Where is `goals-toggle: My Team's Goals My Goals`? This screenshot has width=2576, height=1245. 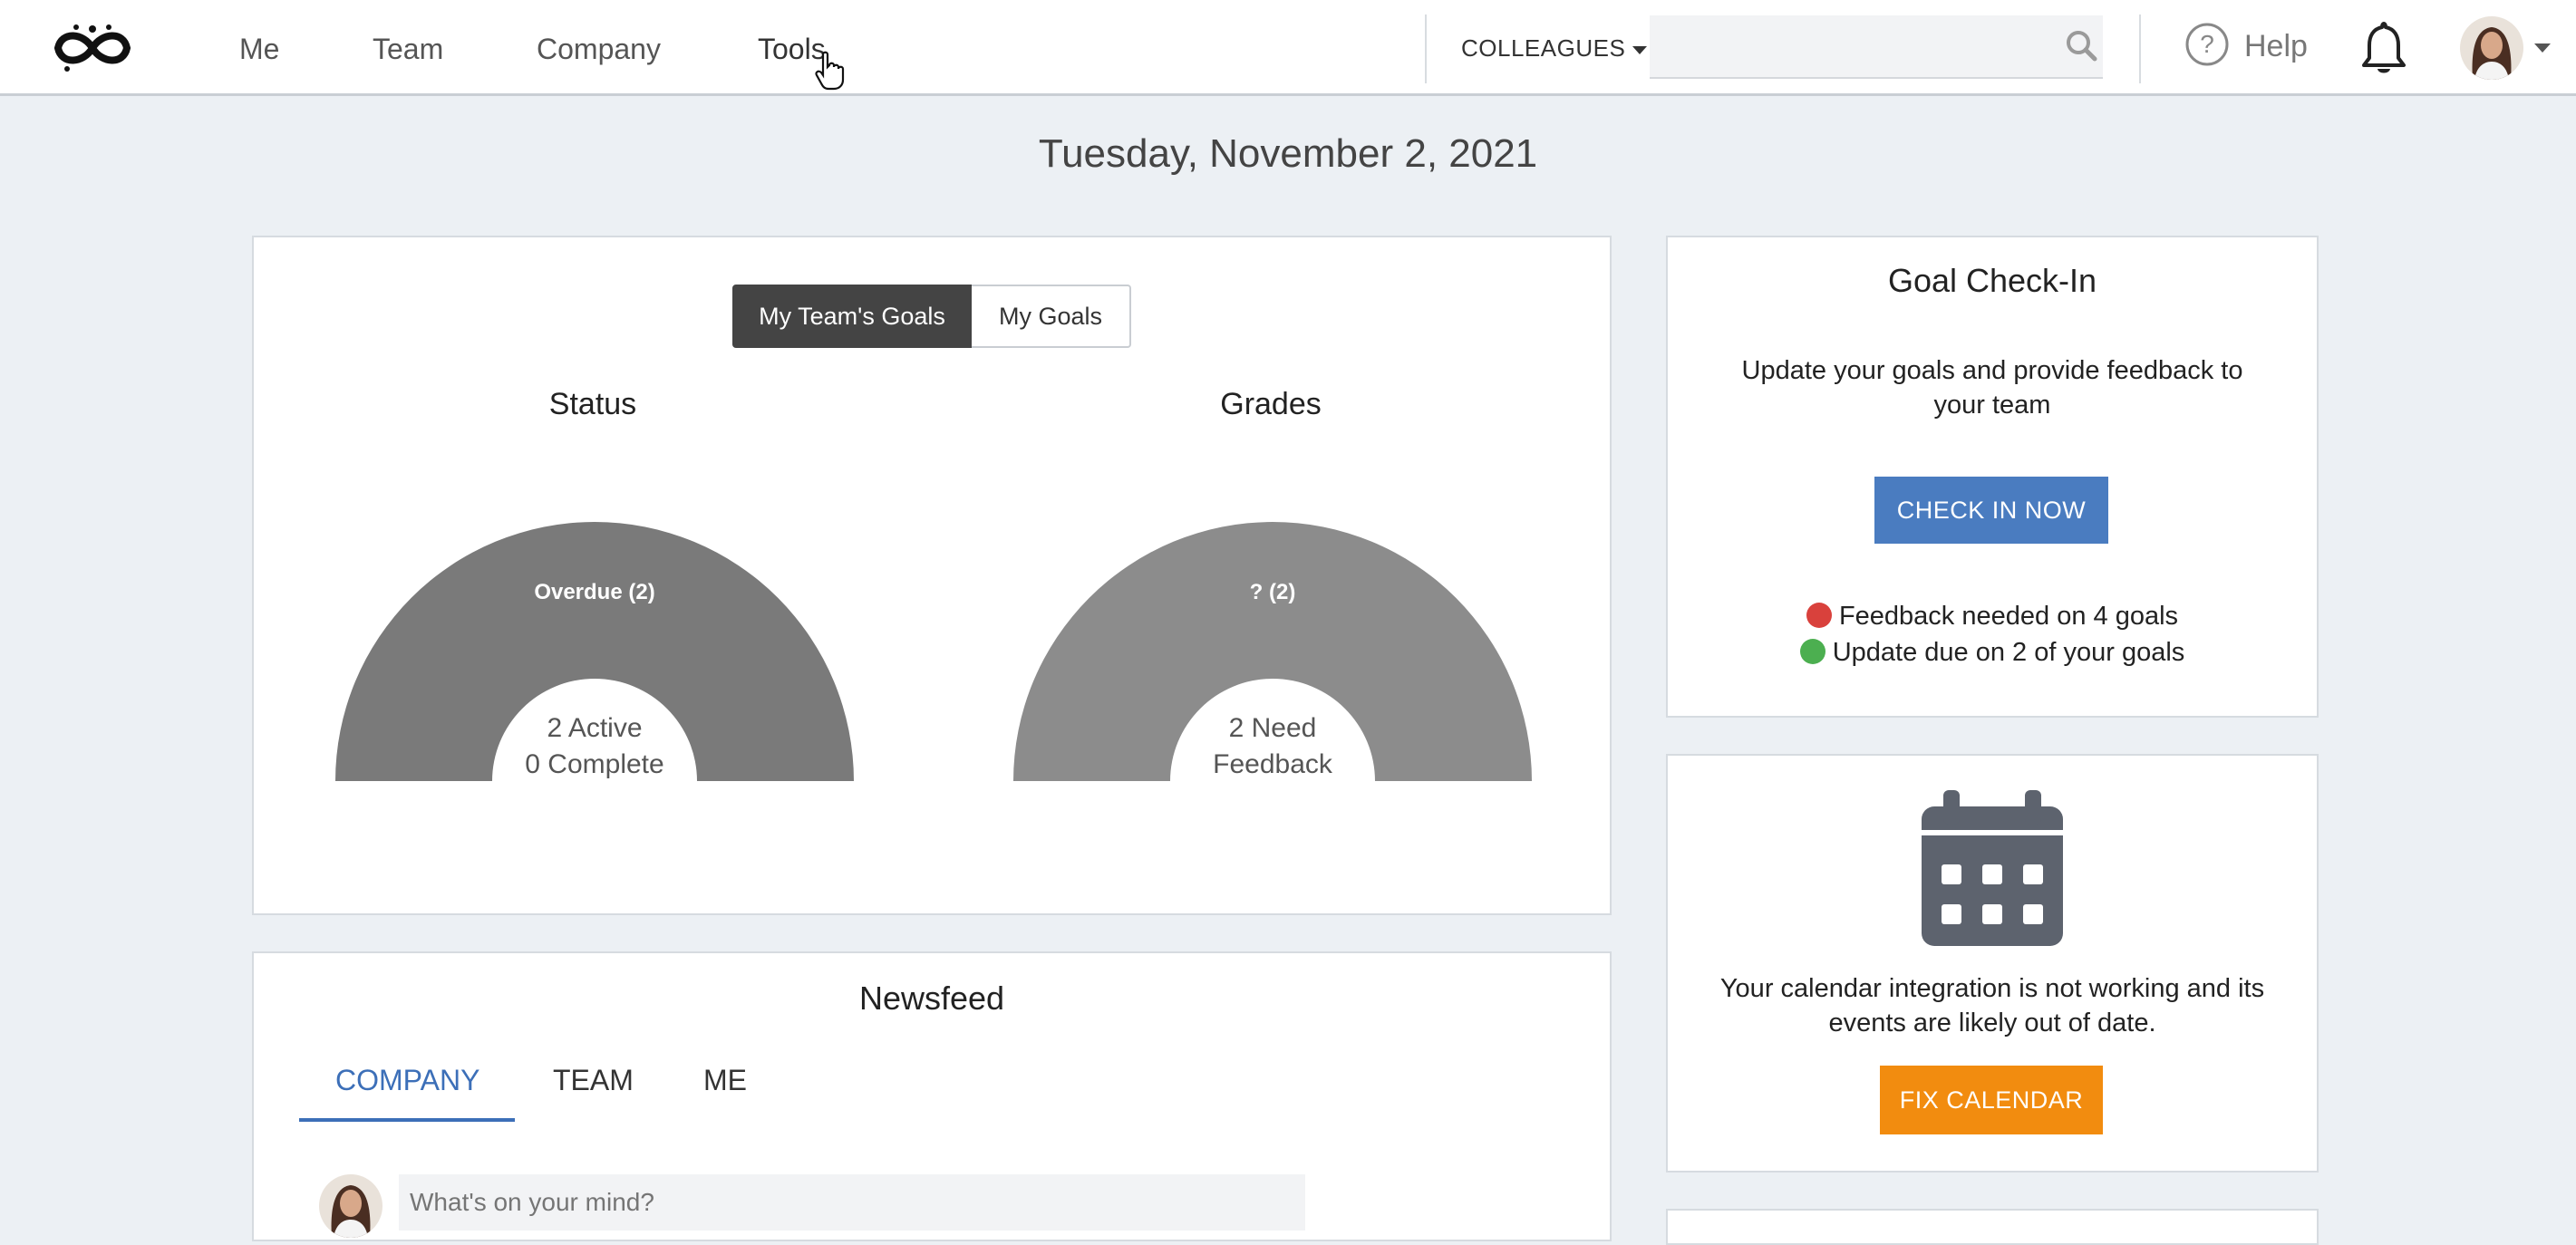
goals-toggle: My Team's Goals My Goals is located at coordinates (931, 316).